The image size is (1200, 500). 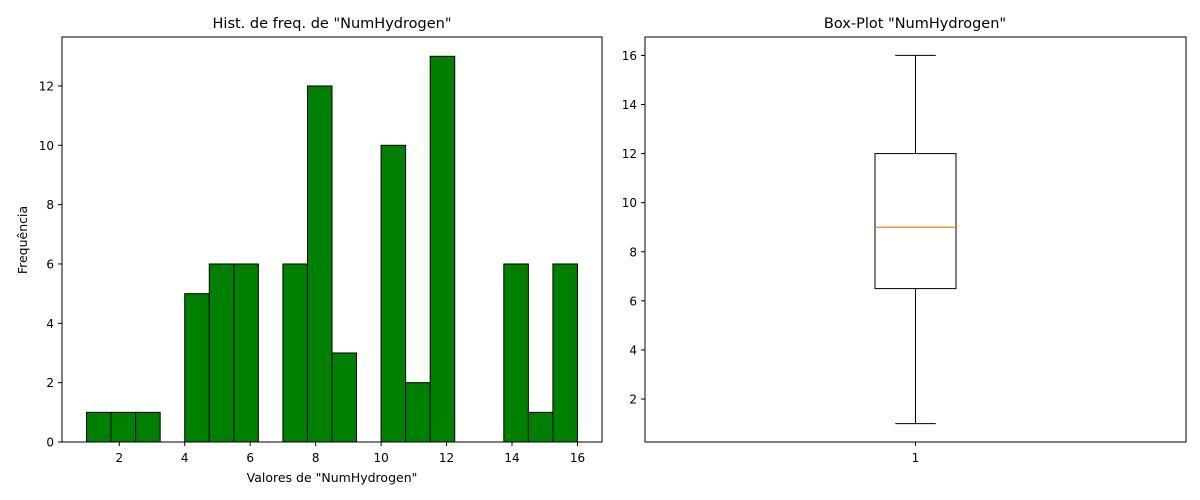 I want to click on boxplot-y-tick-label: 6, so click(x=633, y=301).